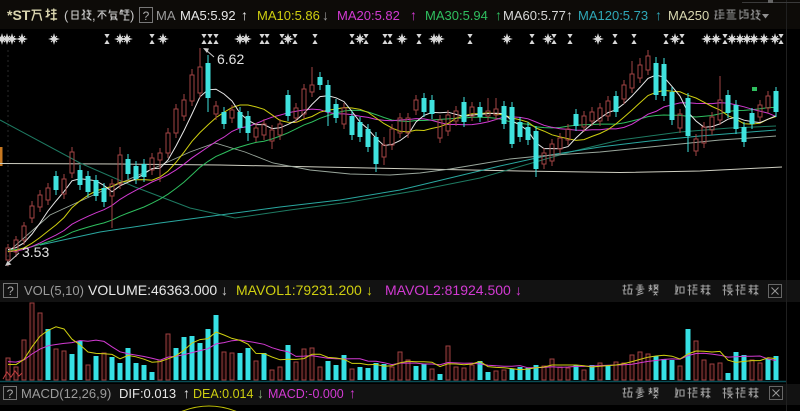  What do you see at coordinates (534, 15) in the screenshot?
I see `svg-text: MA60:5.77` at bounding box center [534, 15].